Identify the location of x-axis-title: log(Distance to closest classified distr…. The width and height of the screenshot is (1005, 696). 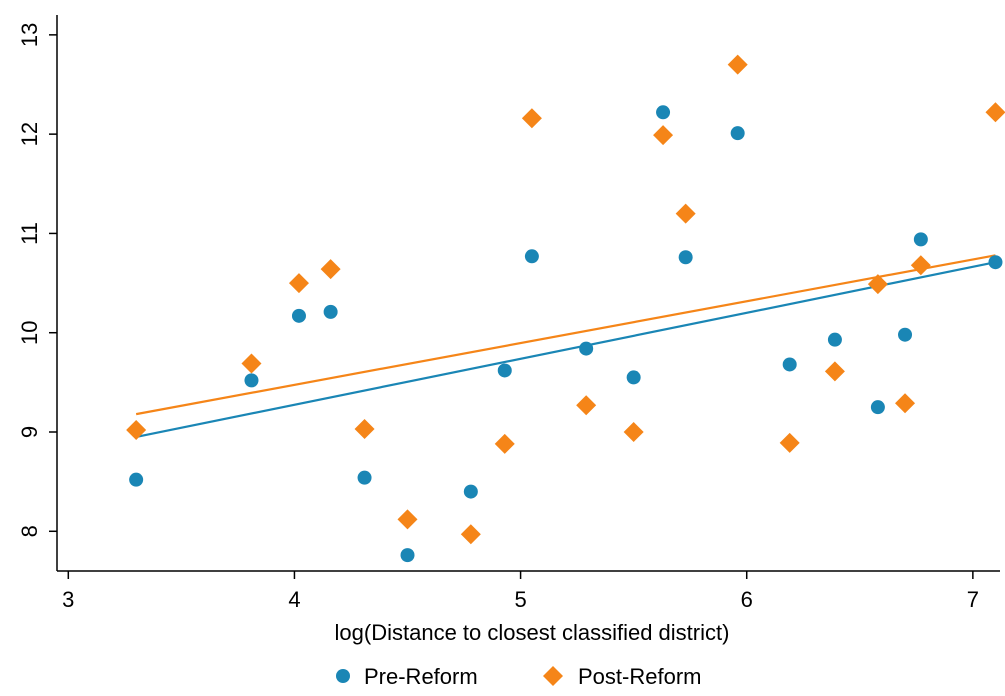
(532, 632).